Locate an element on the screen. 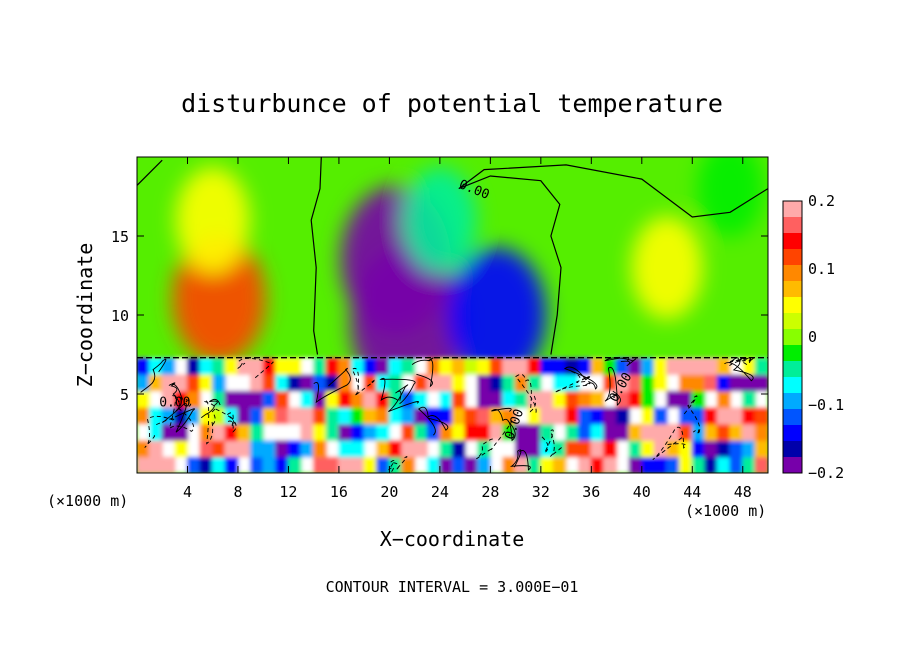 The image size is (904, 654). x-tick-label: 8 is located at coordinates (237, 492).